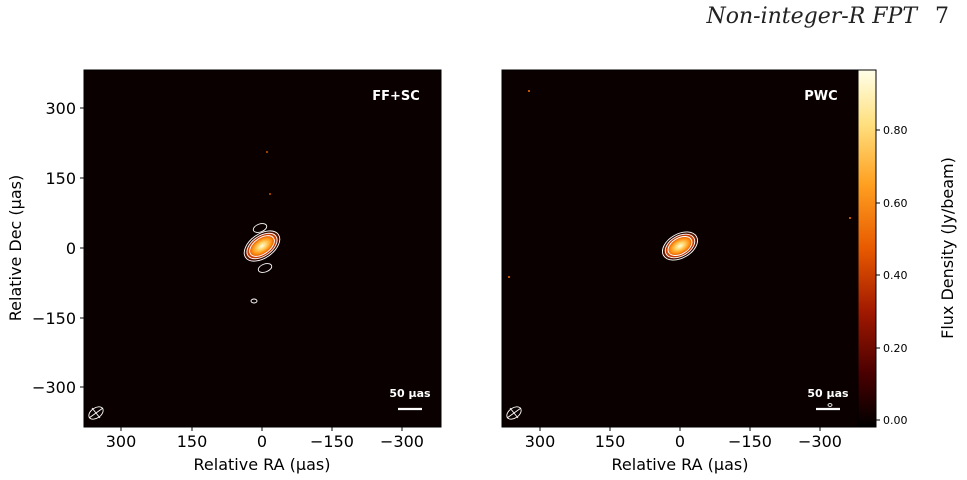 The width and height of the screenshot is (967, 480). I want to click on colorbar-tick-labels: 0.80 0.60 0.40 0.20 0.00, so click(895, 275).